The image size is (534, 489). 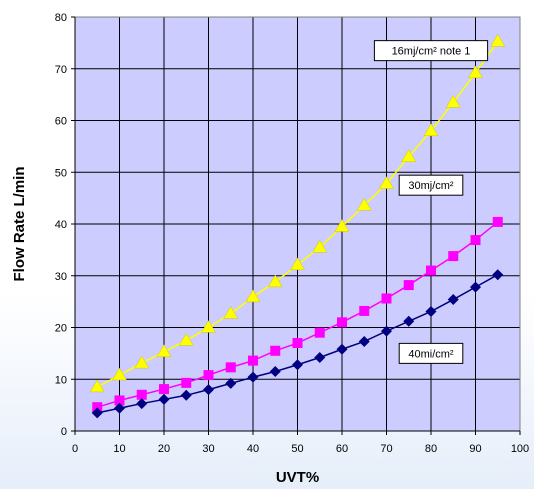 What do you see at coordinates (164, 449) in the screenshot?
I see `x-tick-label: 20` at bounding box center [164, 449].